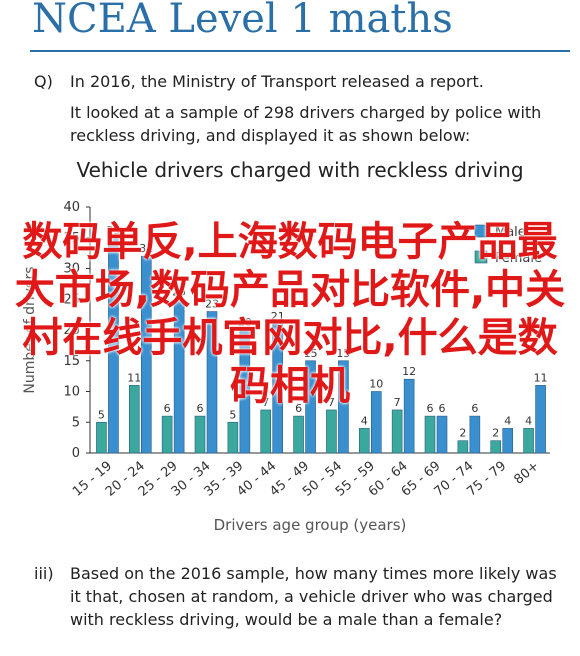 The image size is (580, 656). What do you see at coordinates (245, 322) in the screenshot?
I see `value-label: 20` at bounding box center [245, 322].